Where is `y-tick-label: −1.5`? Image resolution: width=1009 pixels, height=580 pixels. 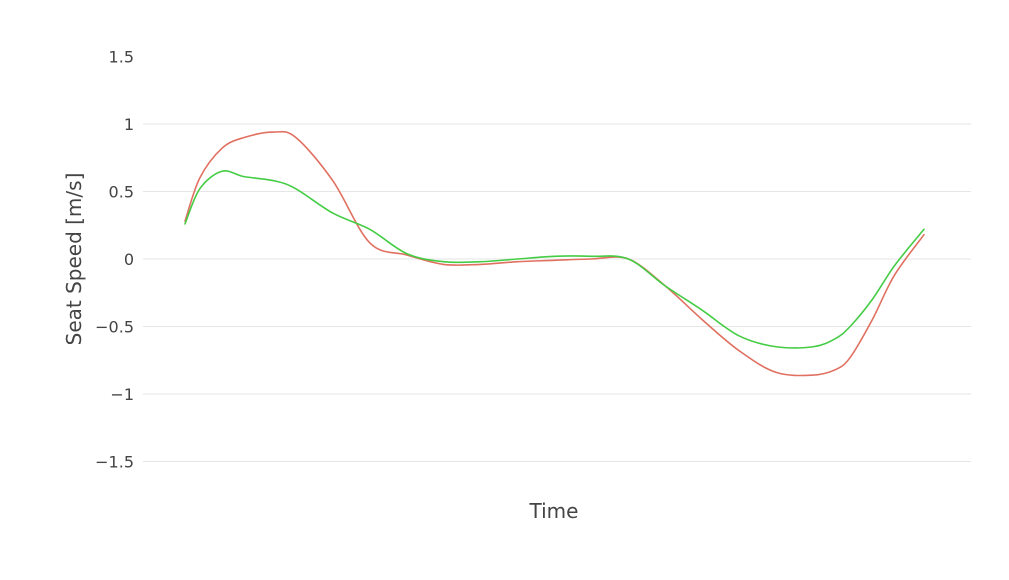
y-tick-label: −1.5 is located at coordinates (114, 462).